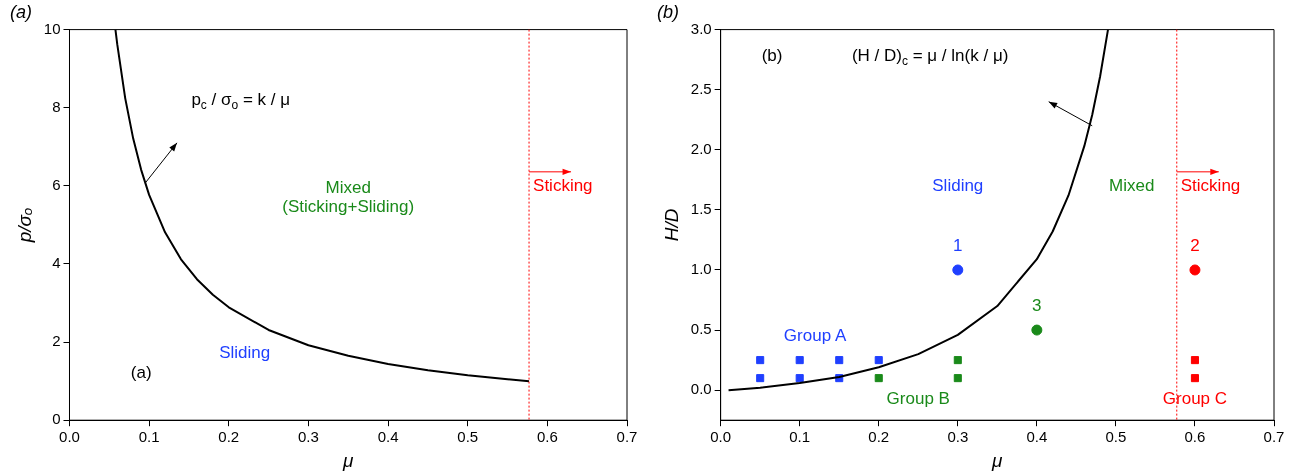  Describe the element at coordinates (701, 389) in the screenshot. I see `y-tick-label: 0.0` at that location.